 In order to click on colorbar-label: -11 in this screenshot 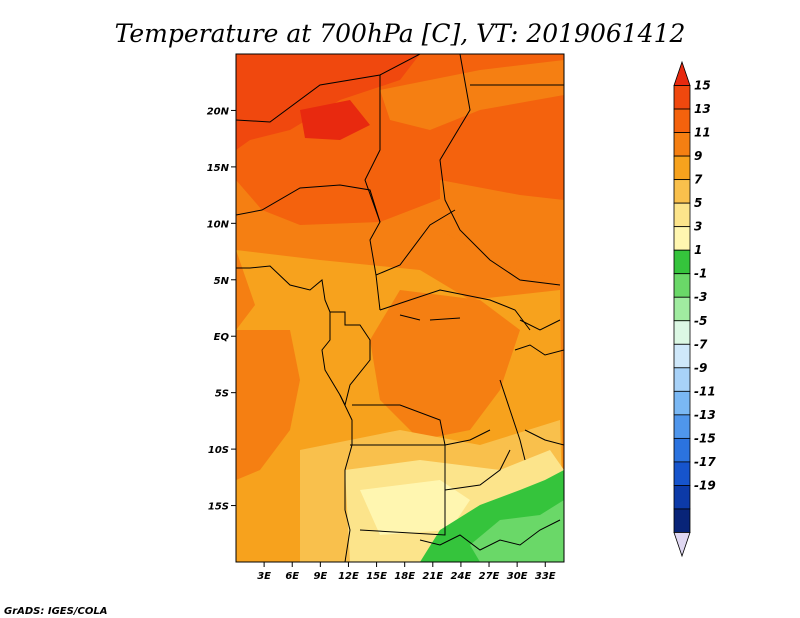, I will do `click(705, 391)`.